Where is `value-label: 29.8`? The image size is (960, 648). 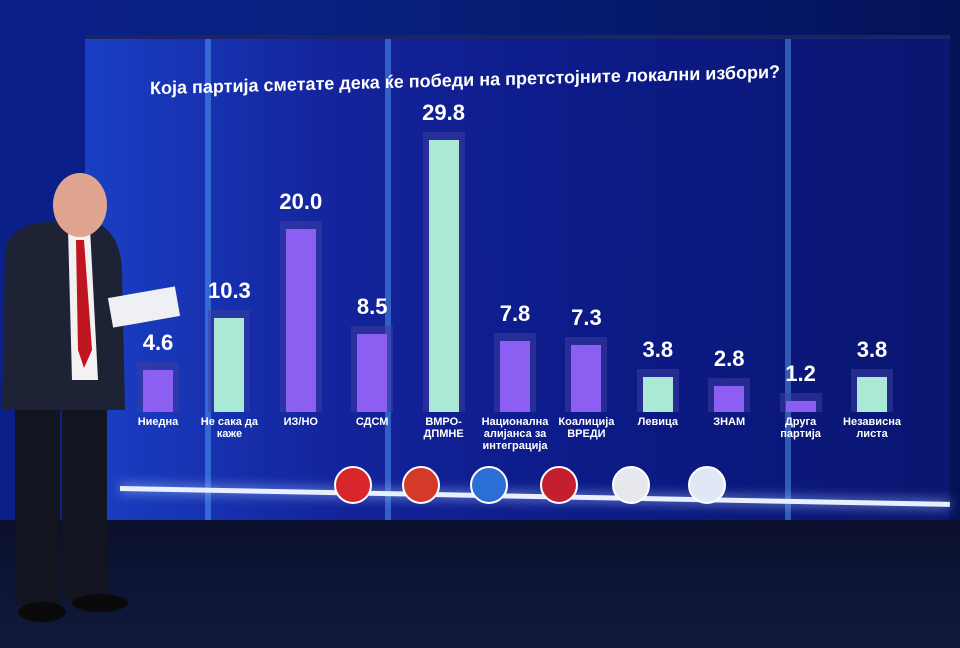
value-label: 29.8 is located at coordinates (443, 112).